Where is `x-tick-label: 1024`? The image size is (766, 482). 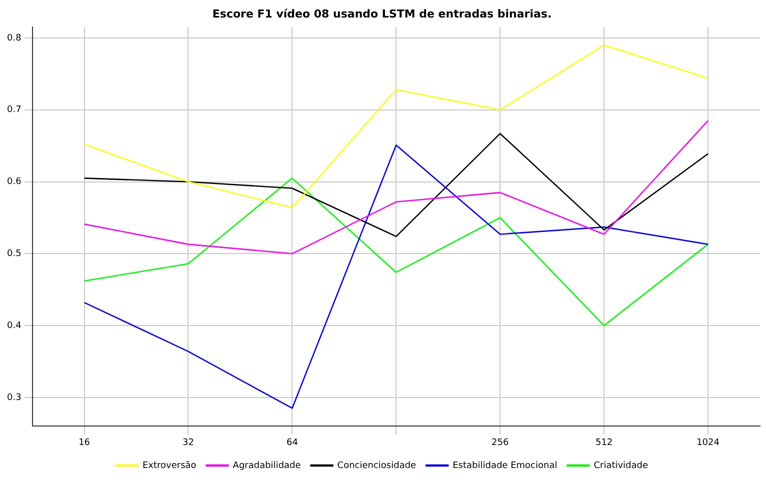 x-tick-label: 1024 is located at coordinates (708, 443).